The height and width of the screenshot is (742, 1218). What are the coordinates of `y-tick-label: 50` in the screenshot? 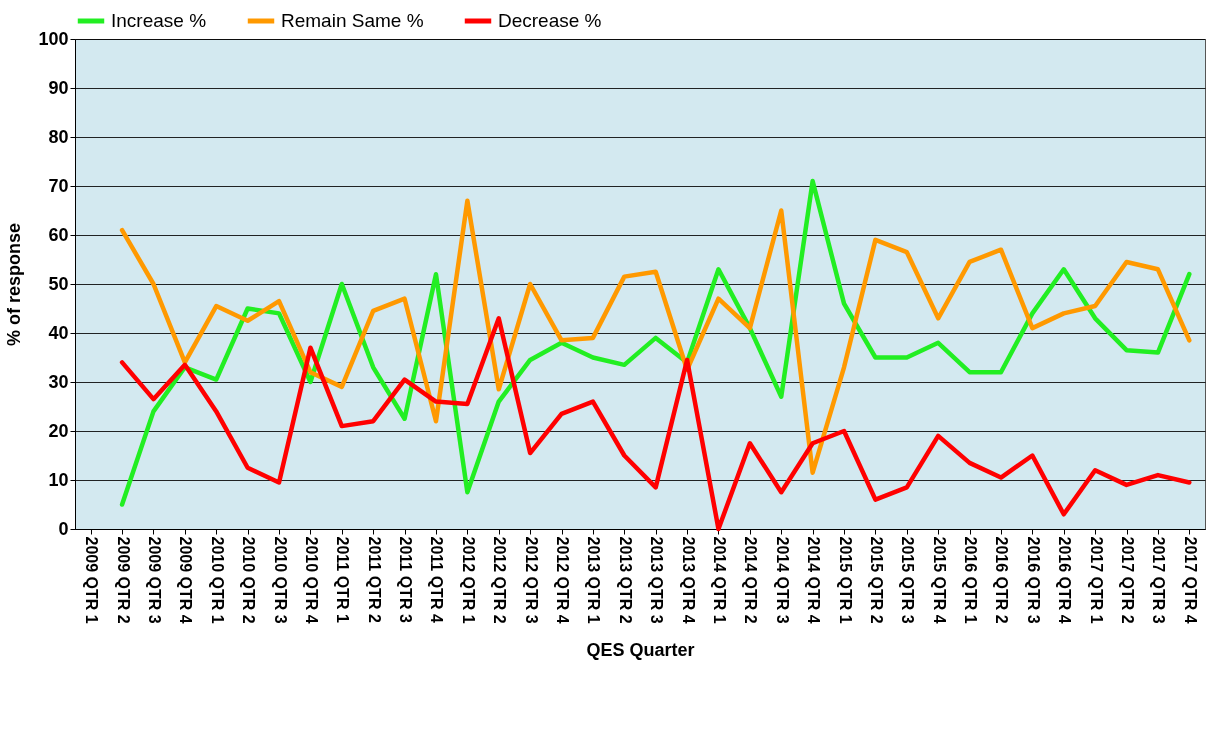 It's located at (58, 283).